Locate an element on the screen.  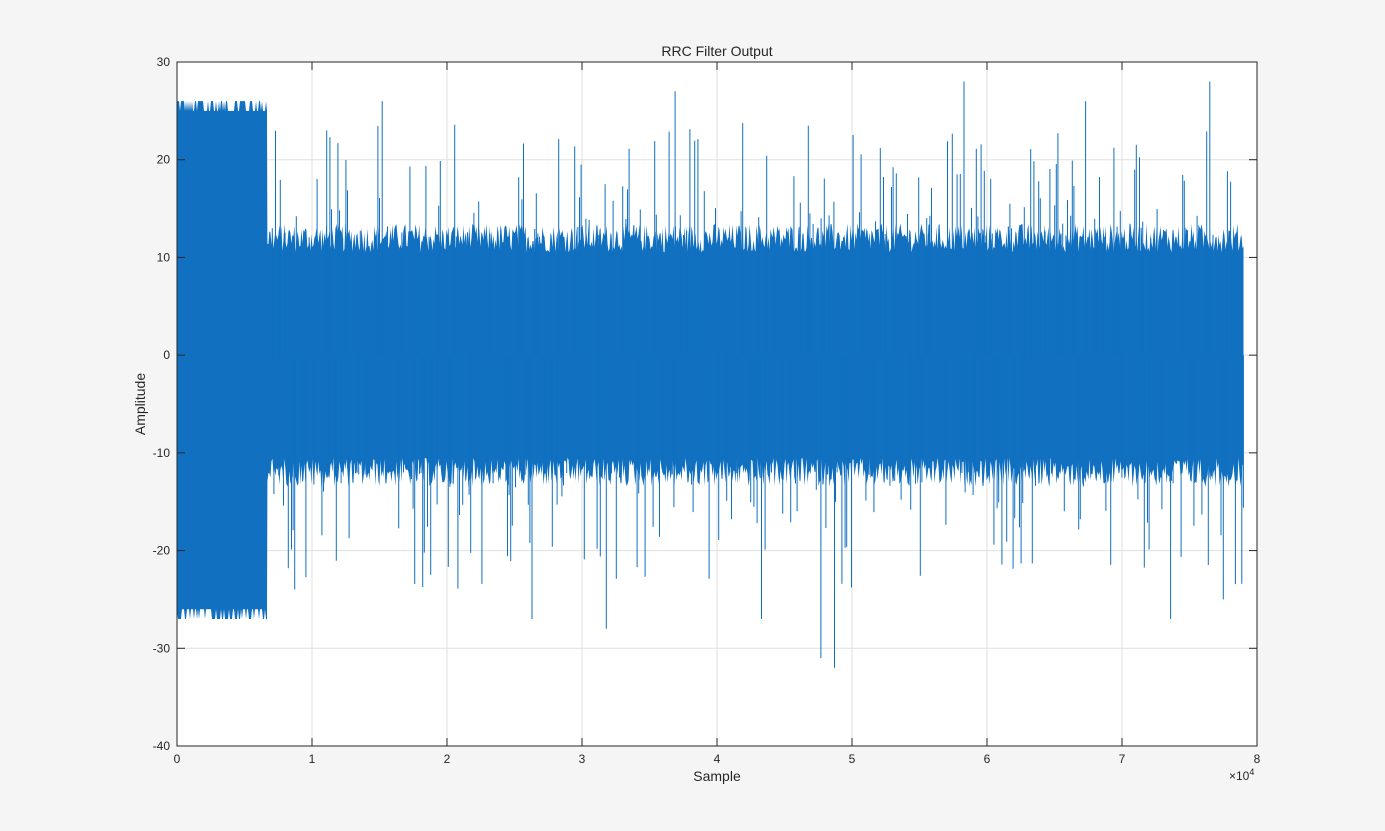
y-tick-label: 10 is located at coordinates (164, 257).